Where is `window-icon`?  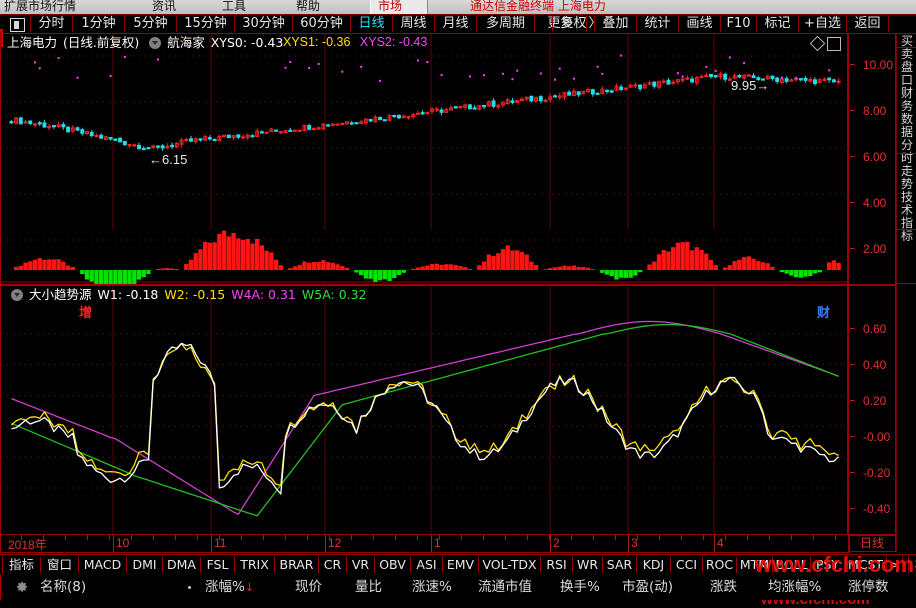 window-icon is located at coordinates (17, 25).